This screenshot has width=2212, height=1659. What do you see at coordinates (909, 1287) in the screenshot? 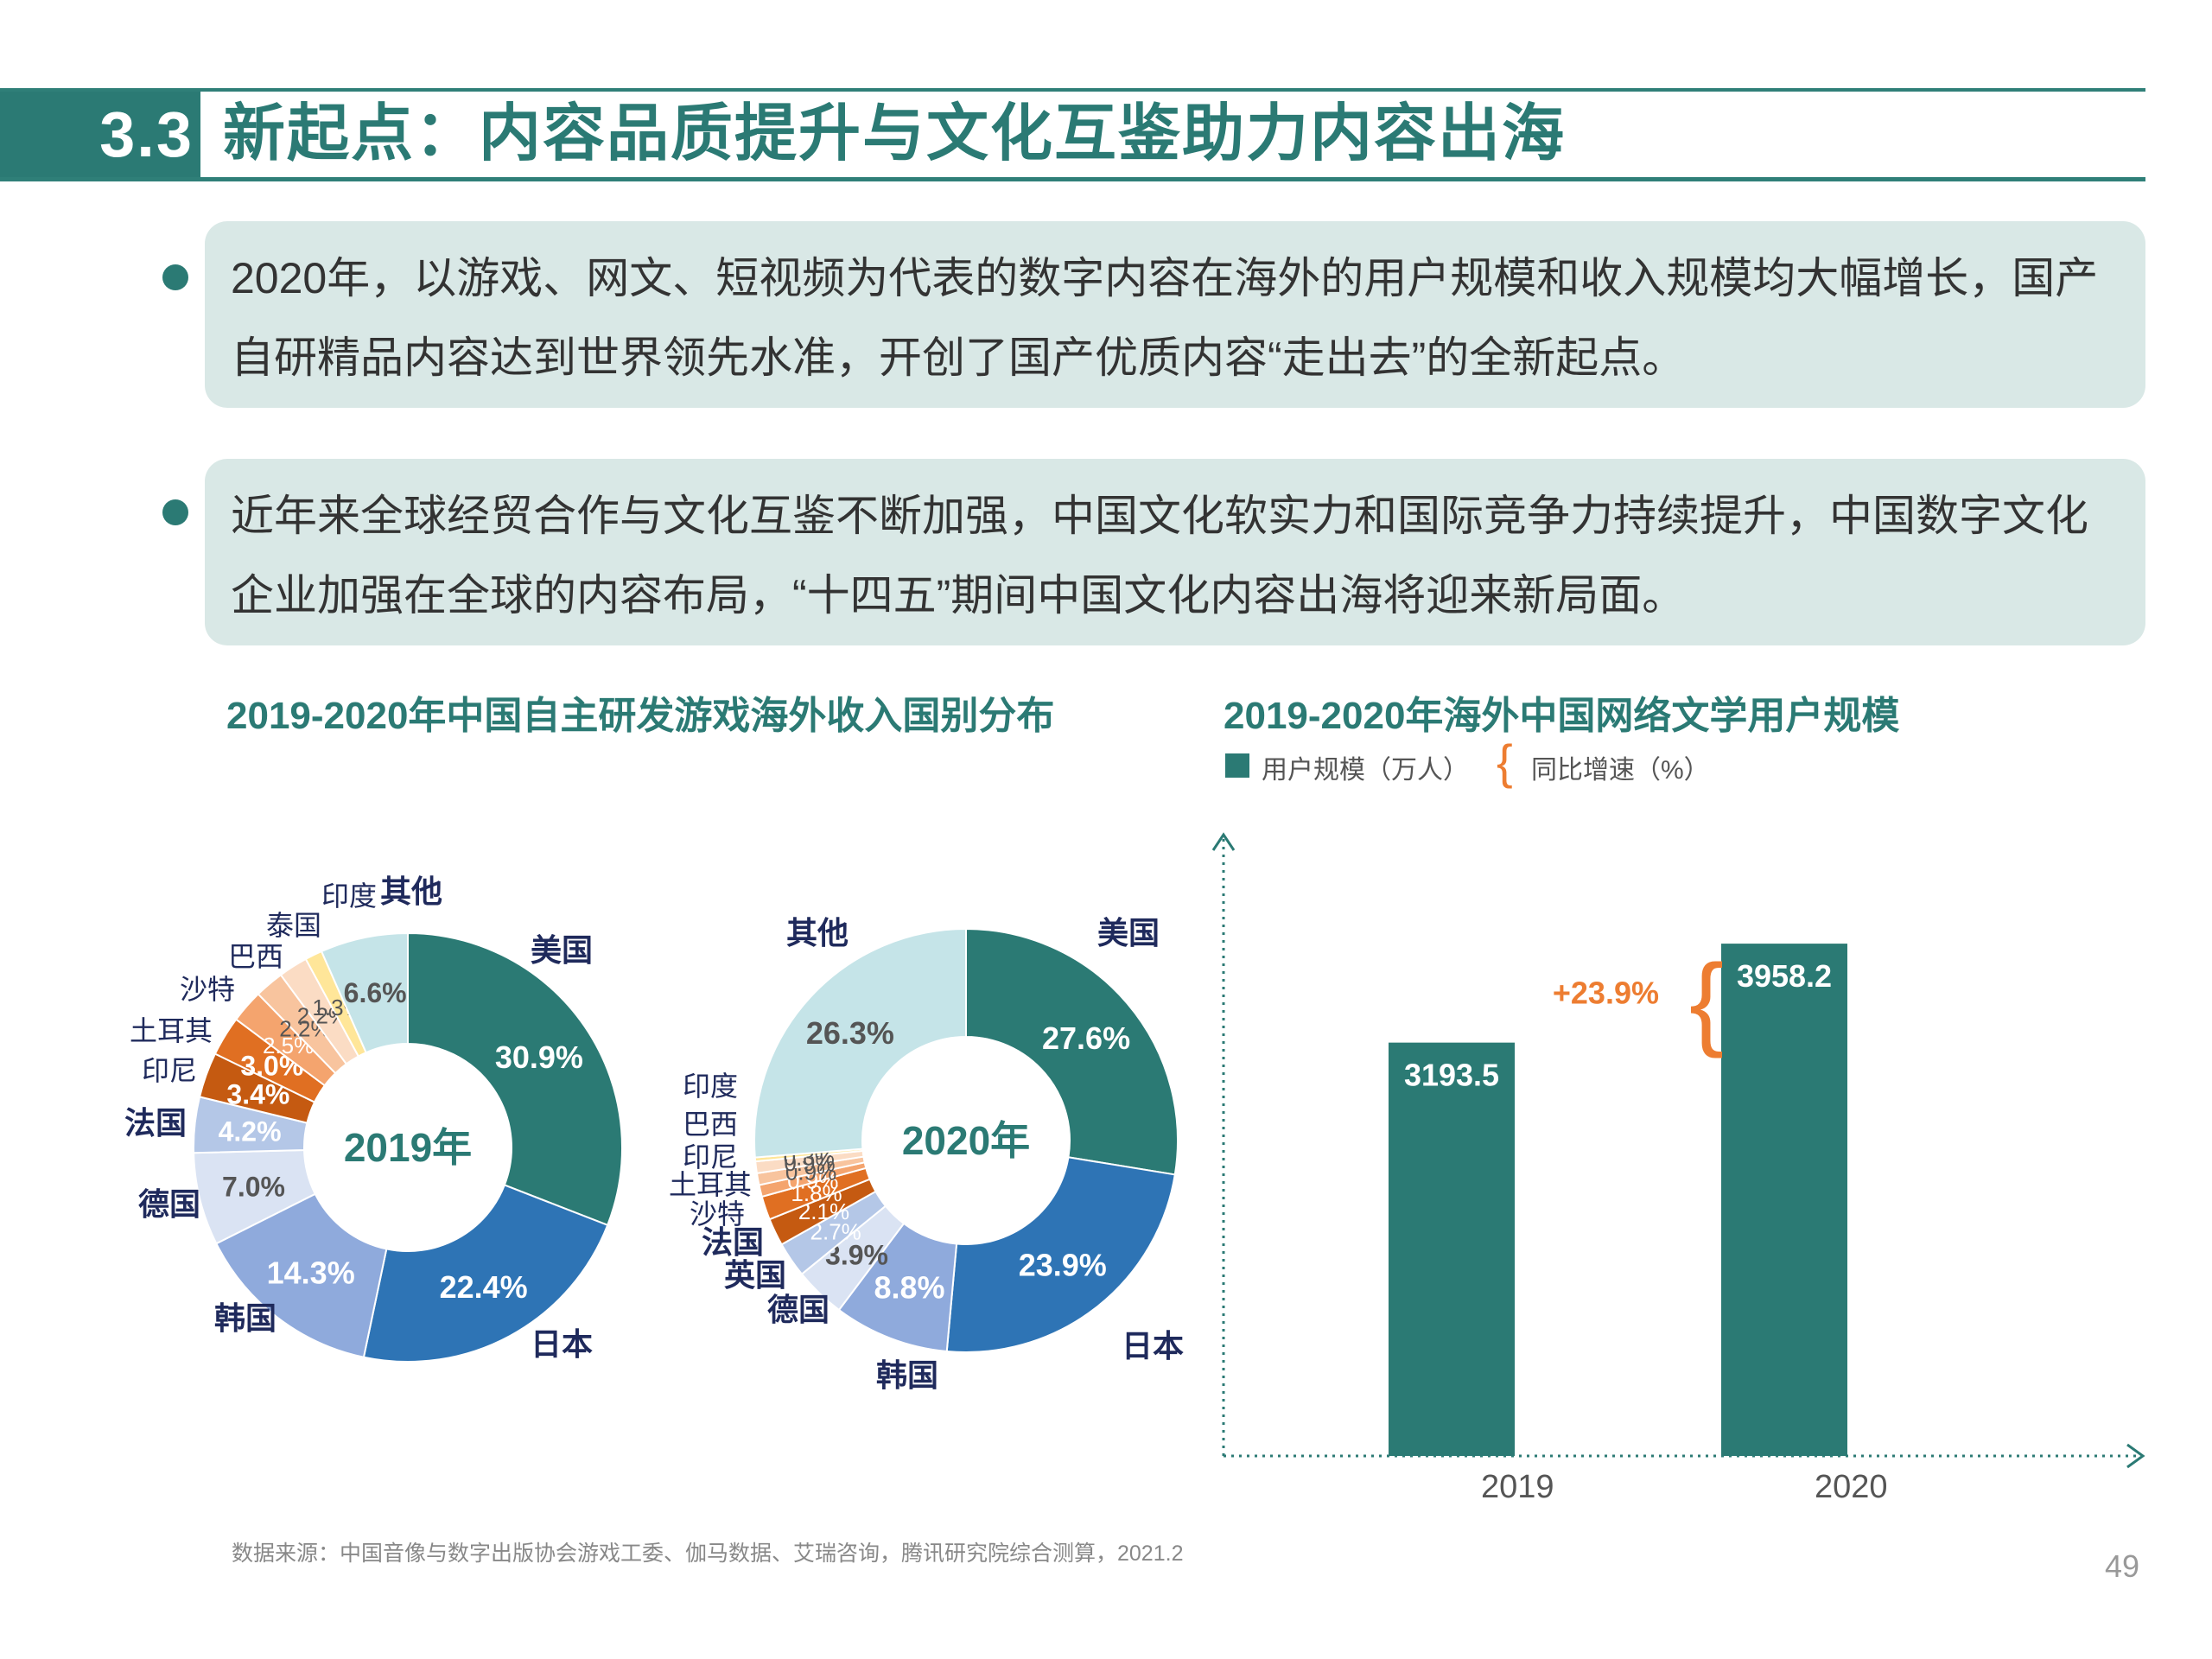
I see `donut2-data-label-2: 8.8%` at bounding box center [909, 1287].